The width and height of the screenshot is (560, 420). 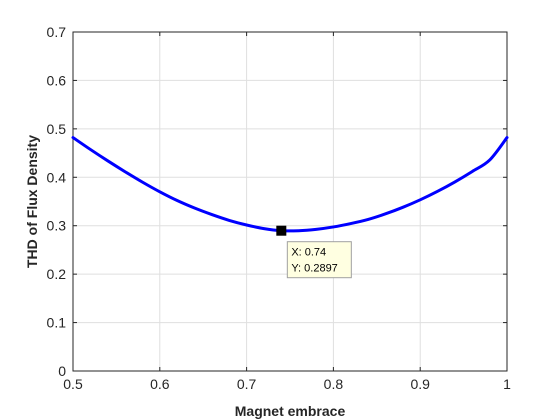 I want to click on x-axis-label: Magnet embrace, so click(x=290, y=411).